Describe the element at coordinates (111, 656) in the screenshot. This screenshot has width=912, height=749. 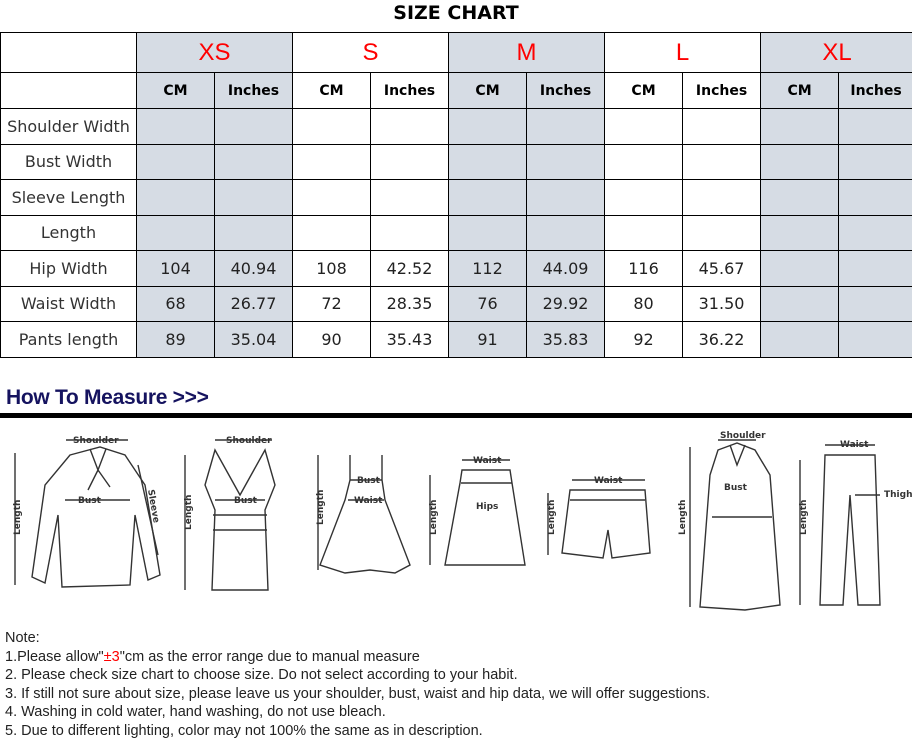
I see `note-1-tolerance: ±3` at that location.